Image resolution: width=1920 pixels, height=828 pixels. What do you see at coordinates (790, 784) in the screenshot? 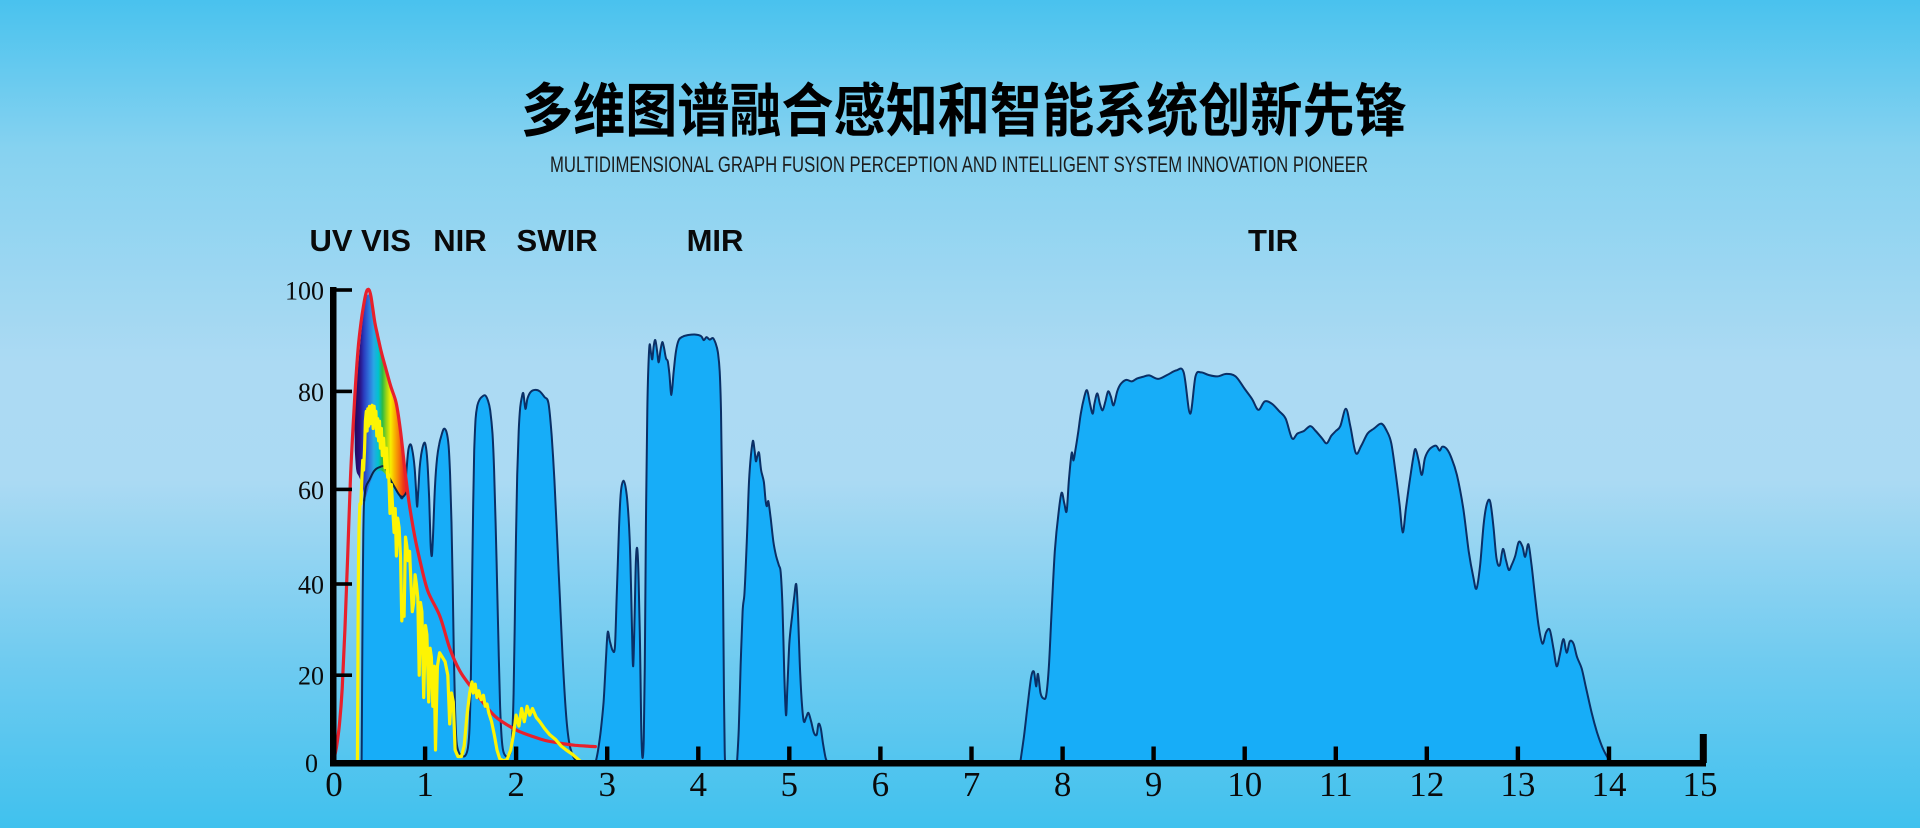
I see `svg-text: 5` at bounding box center [790, 784].